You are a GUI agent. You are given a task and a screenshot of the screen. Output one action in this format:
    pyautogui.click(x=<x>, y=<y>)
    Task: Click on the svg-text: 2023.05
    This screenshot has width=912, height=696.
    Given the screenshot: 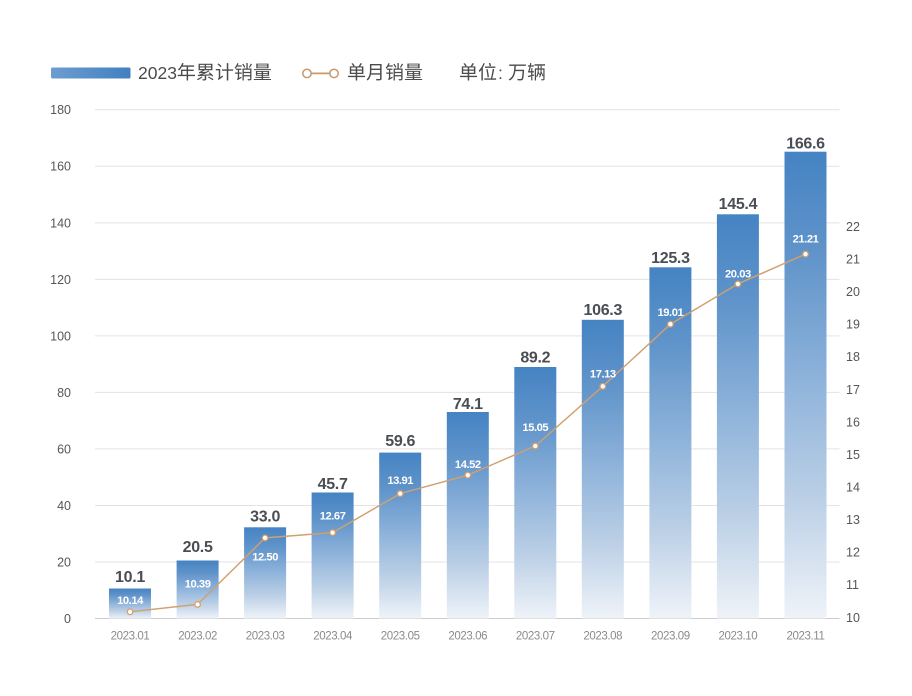 What is the action you would take?
    pyautogui.click(x=400, y=637)
    